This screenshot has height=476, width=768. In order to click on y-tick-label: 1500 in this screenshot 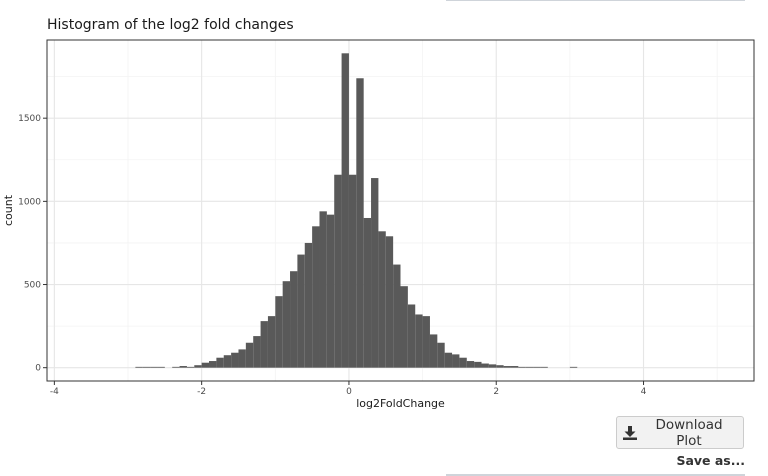, I will do `click(29, 119)`.